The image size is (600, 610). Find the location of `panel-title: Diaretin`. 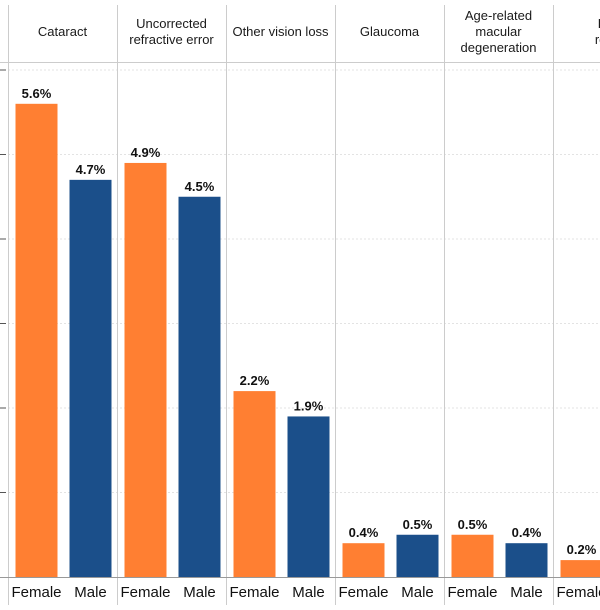

panel-title: Diaretin is located at coordinates (597, 31).